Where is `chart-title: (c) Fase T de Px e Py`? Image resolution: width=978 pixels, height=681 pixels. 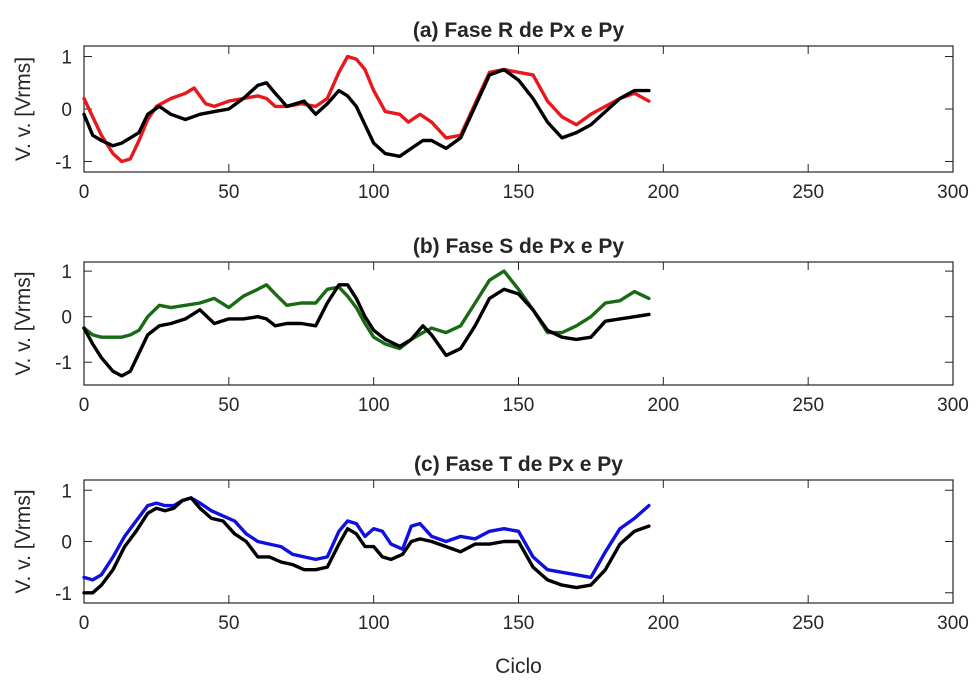 chart-title: (c) Fase T de Px e Py is located at coordinates (518, 464).